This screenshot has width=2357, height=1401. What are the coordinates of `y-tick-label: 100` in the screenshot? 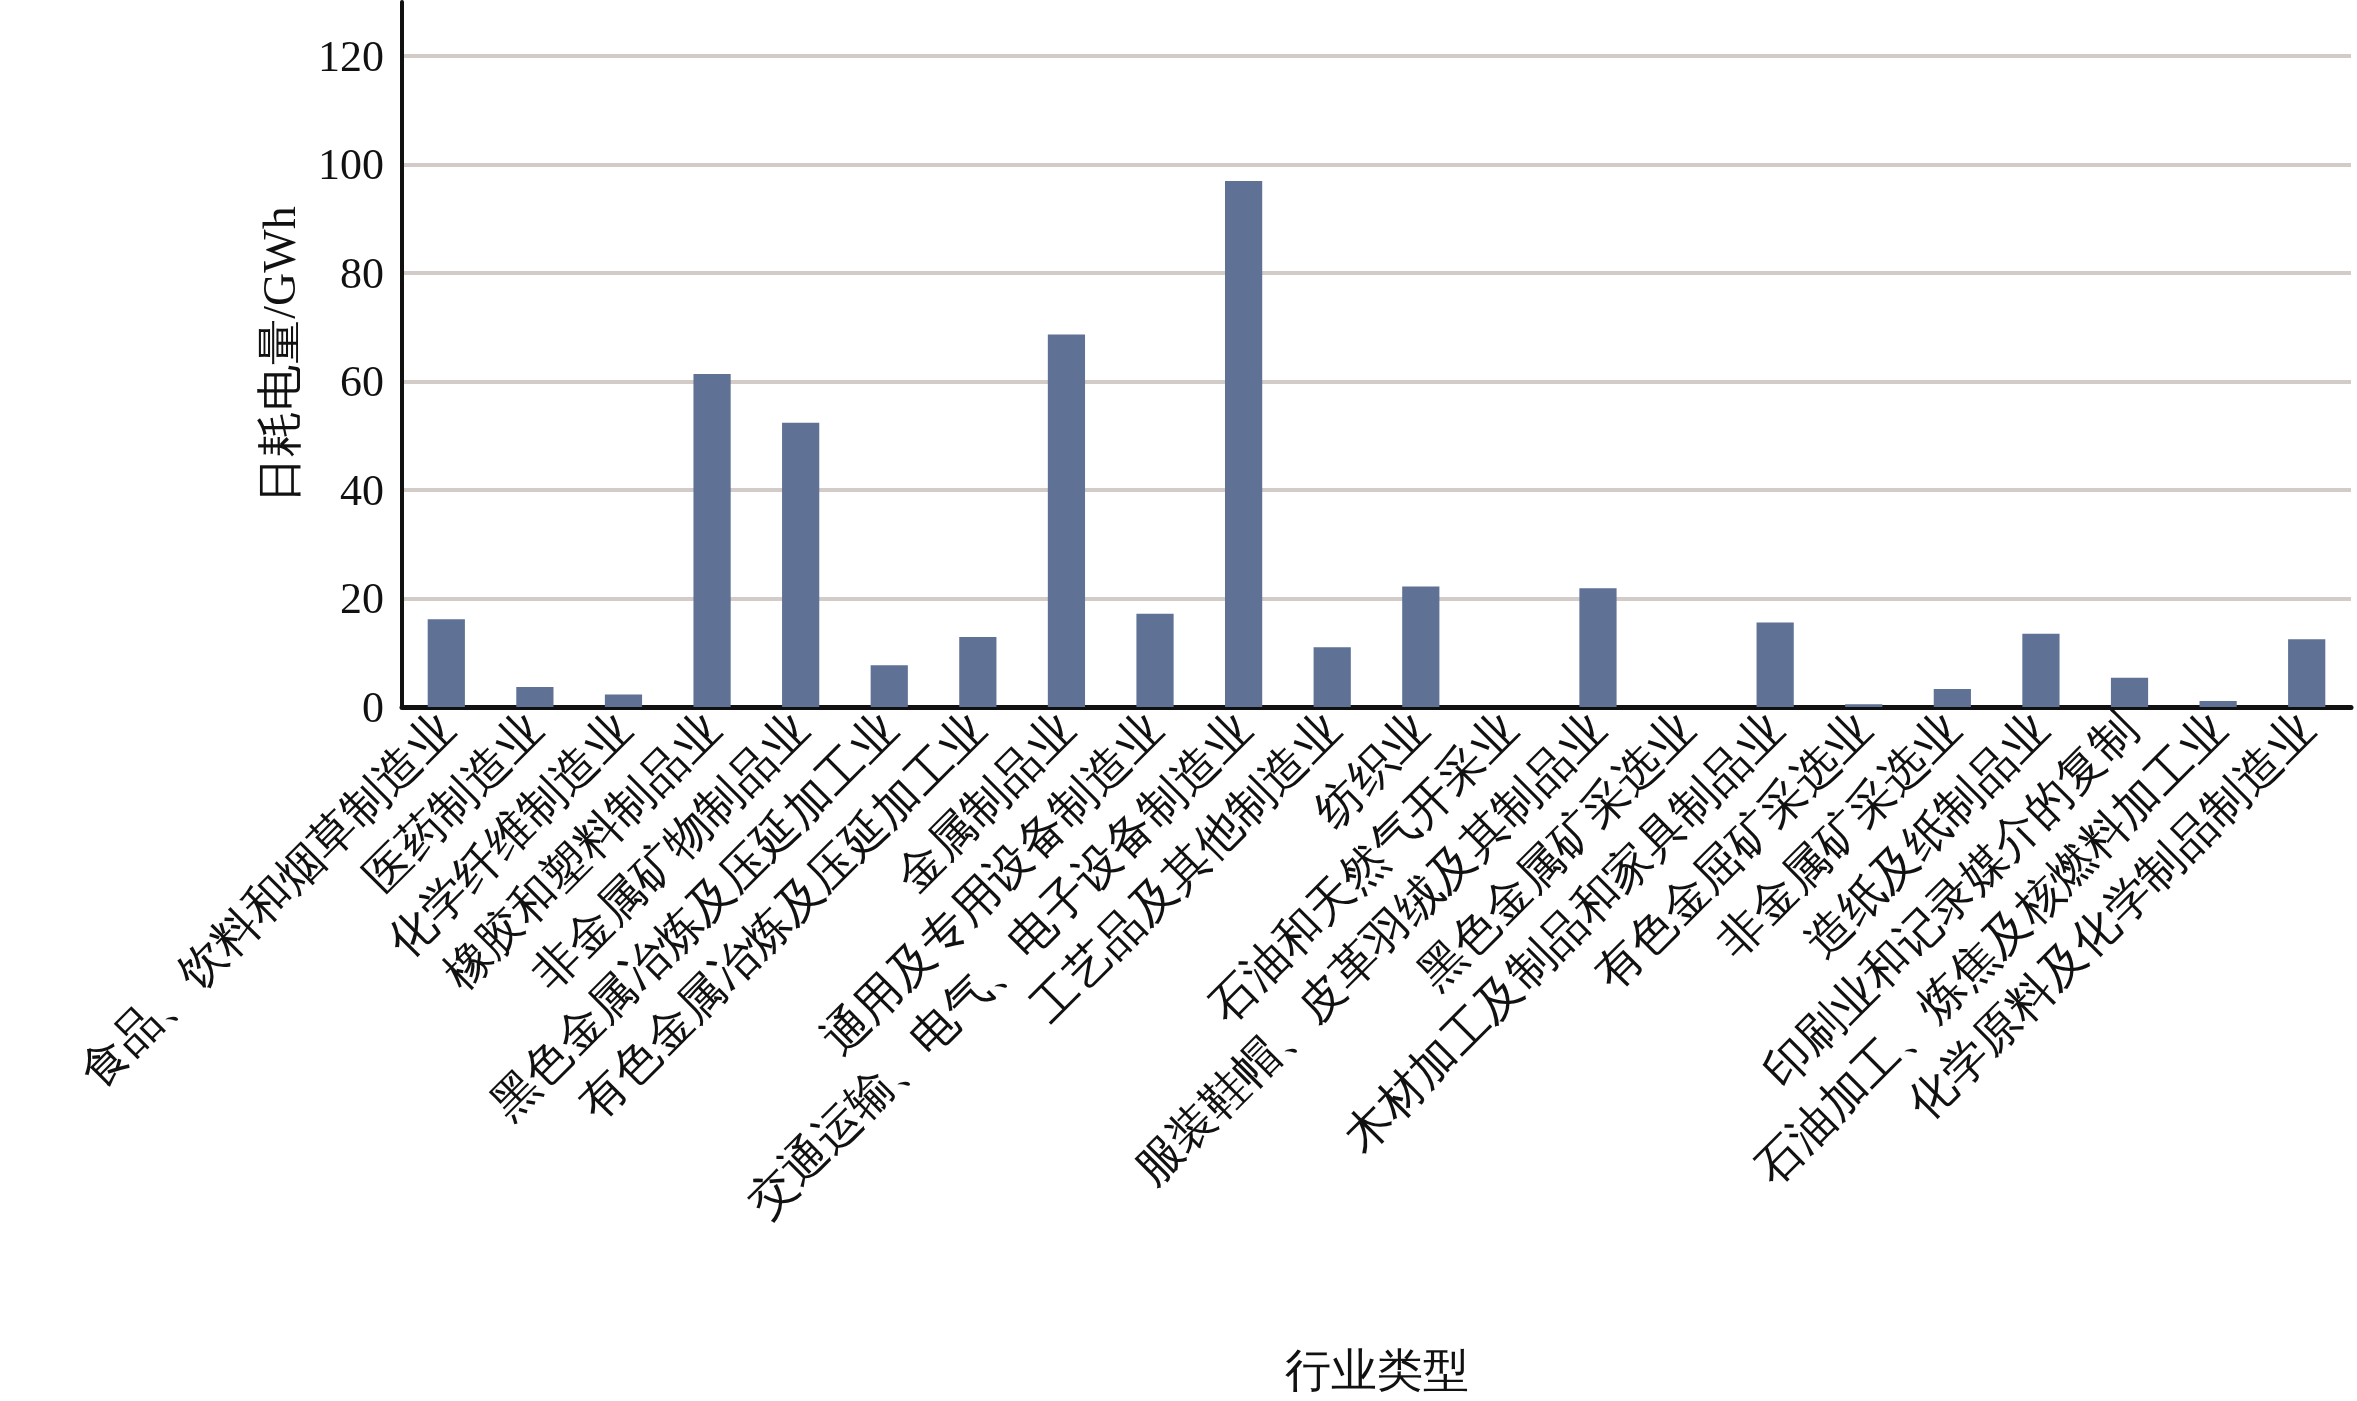 It's located at (351, 165).